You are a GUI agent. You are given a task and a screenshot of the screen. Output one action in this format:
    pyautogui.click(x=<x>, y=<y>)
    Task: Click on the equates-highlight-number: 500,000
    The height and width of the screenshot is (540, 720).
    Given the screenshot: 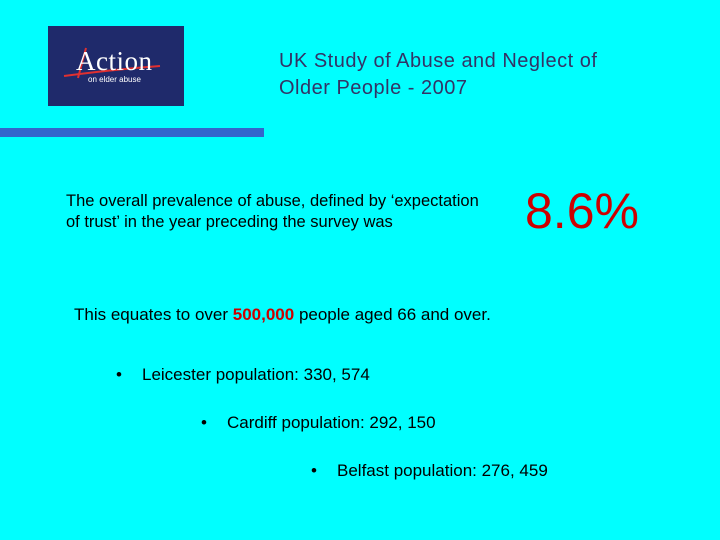 What is the action you would take?
    pyautogui.click(x=263, y=314)
    